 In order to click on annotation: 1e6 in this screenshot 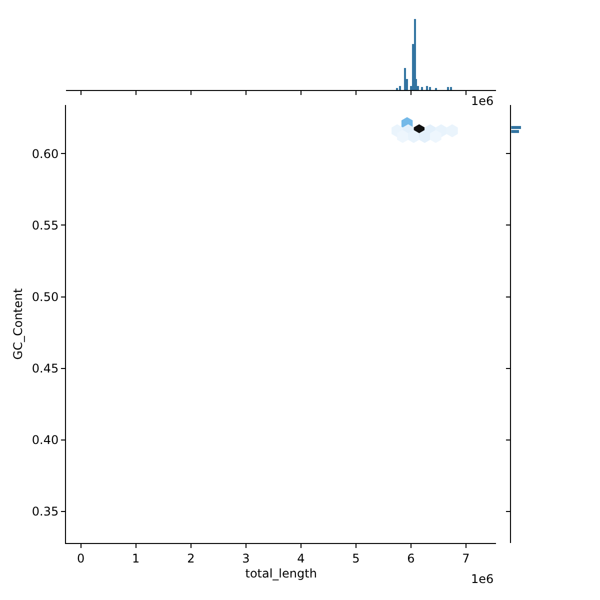, I will do `click(482, 101)`.